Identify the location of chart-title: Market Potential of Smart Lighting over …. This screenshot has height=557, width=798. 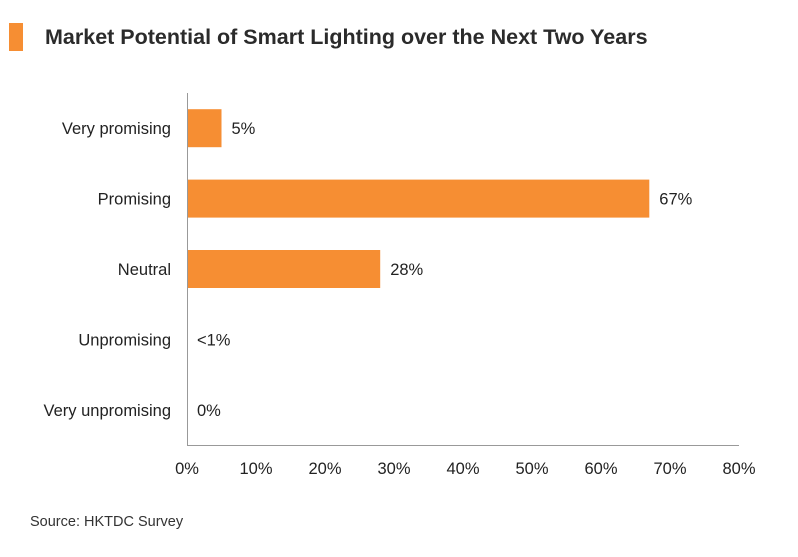
(346, 36).